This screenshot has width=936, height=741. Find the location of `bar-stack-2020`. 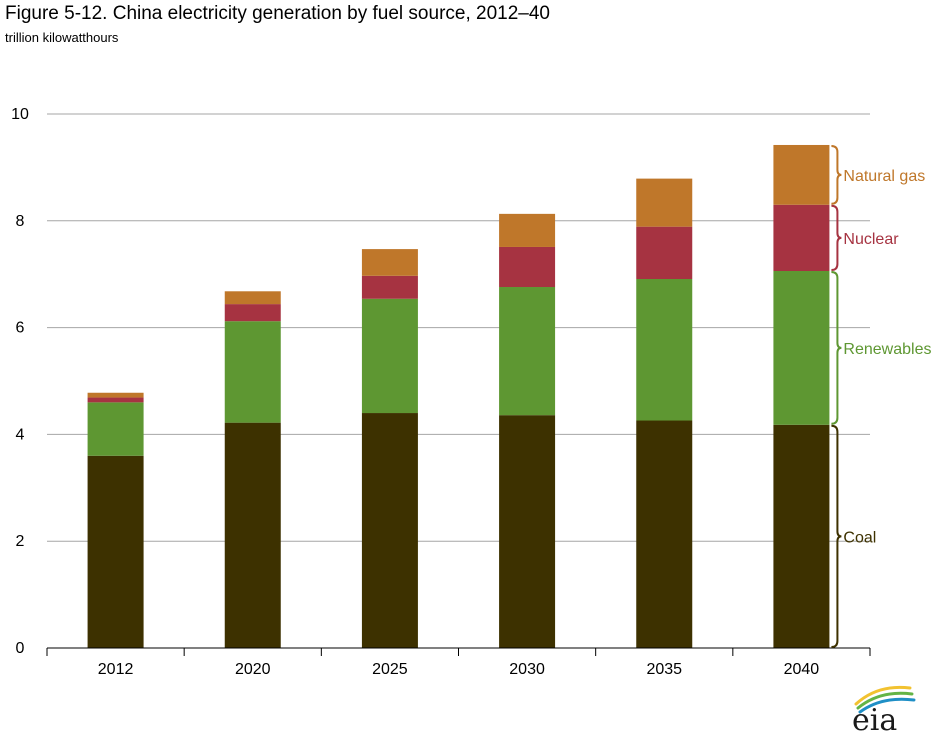

bar-stack-2020 is located at coordinates (252, 469).